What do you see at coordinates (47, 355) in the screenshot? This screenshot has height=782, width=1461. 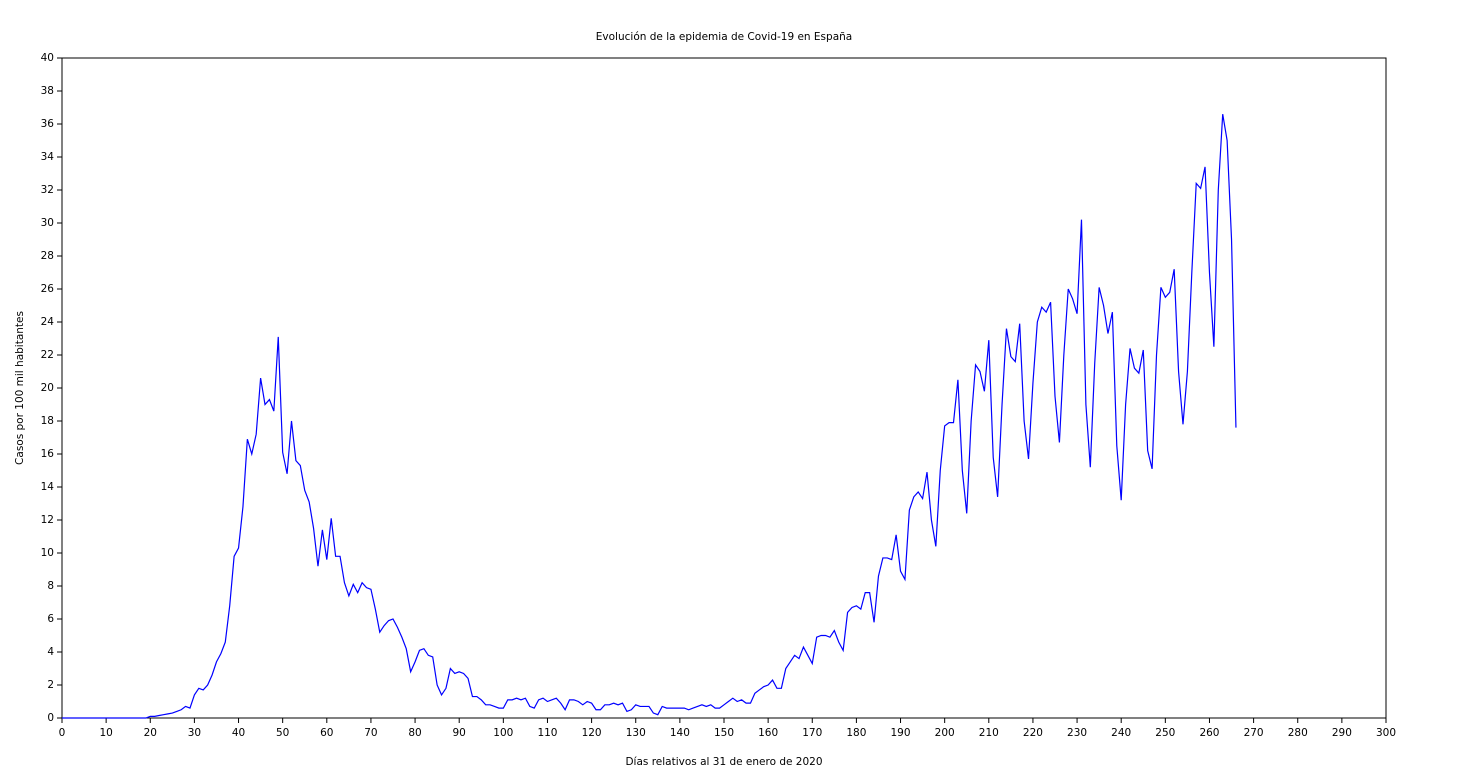 I see `y-tick-label: 22` at bounding box center [47, 355].